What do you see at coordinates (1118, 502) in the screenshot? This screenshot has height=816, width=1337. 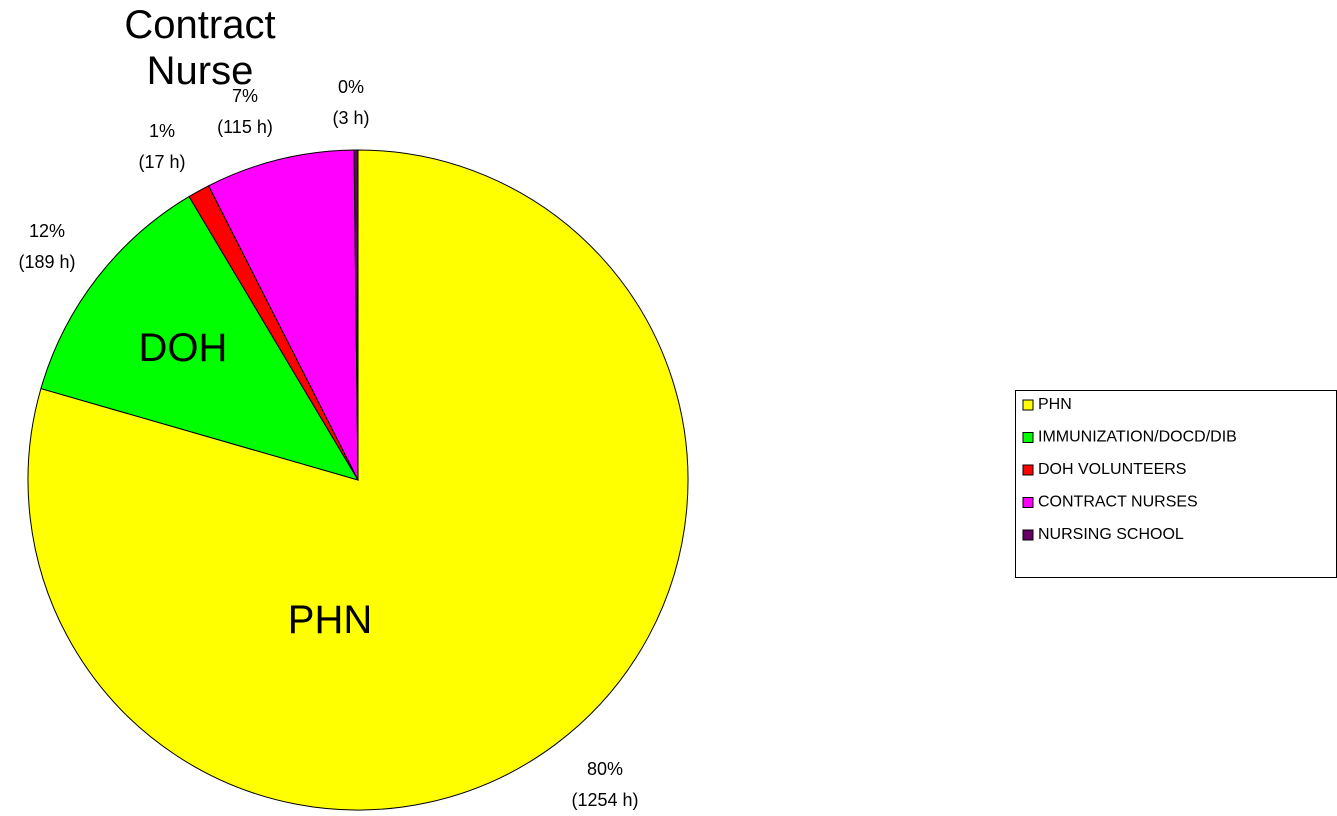 I see `legend-label: CONTRACT NURSES` at bounding box center [1118, 502].